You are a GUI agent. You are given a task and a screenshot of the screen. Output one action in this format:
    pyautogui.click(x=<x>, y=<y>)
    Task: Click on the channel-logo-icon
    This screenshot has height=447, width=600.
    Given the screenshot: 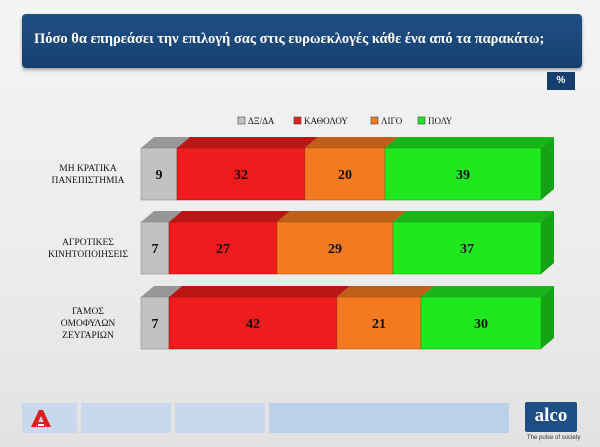 What is the action you would take?
    pyautogui.click(x=41, y=418)
    